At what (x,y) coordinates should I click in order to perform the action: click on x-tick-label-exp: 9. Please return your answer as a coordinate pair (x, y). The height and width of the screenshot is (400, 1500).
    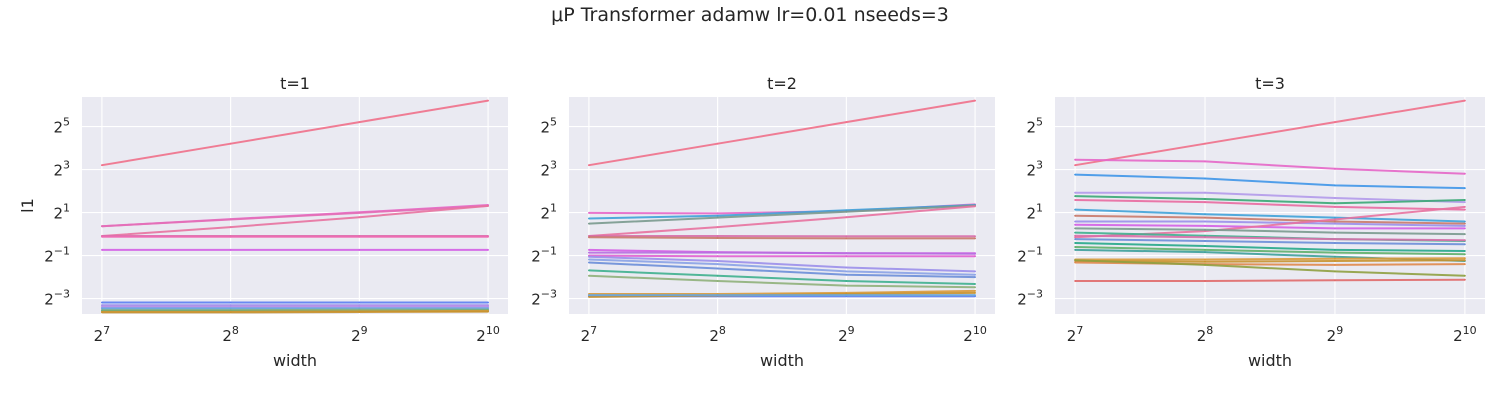
    Looking at the image, I should click on (364, 330).